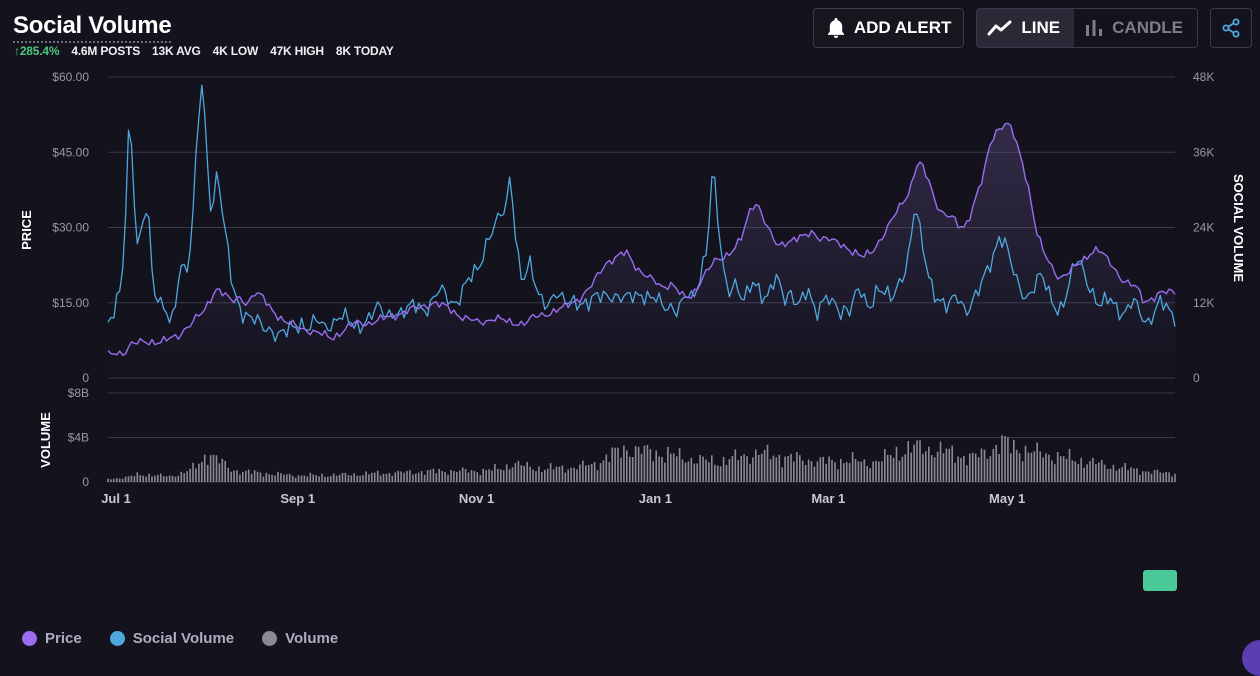  I want to click on line-mode-label: LINE, so click(1041, 27).